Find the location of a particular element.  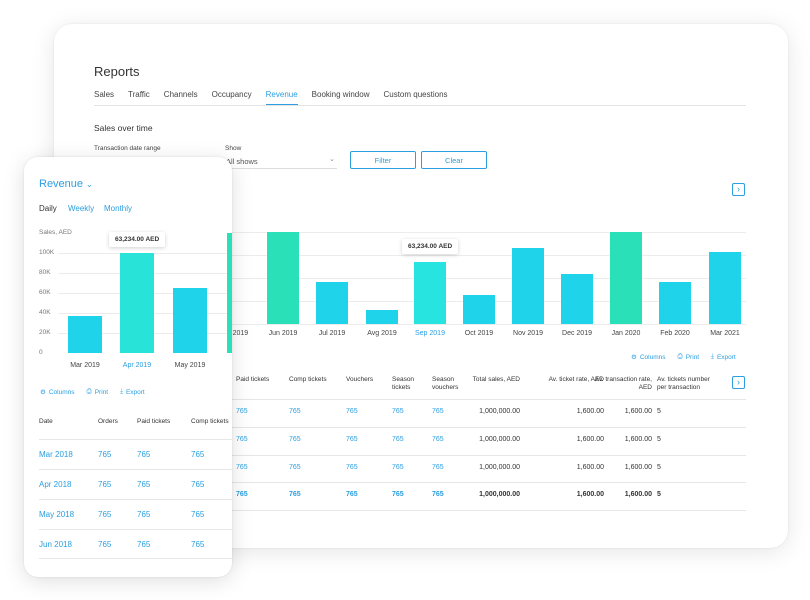

gridline is located at coordinates (475, 278).